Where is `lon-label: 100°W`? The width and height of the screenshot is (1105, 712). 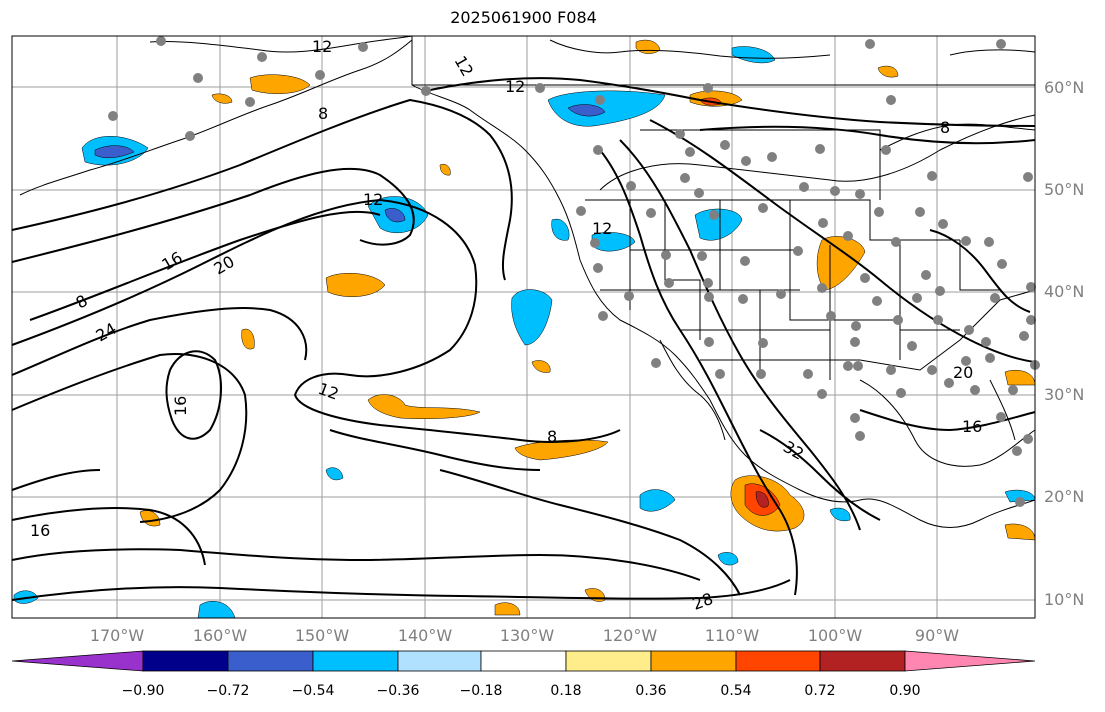 lon-label: 100°W is located at coordinates (835, 635).